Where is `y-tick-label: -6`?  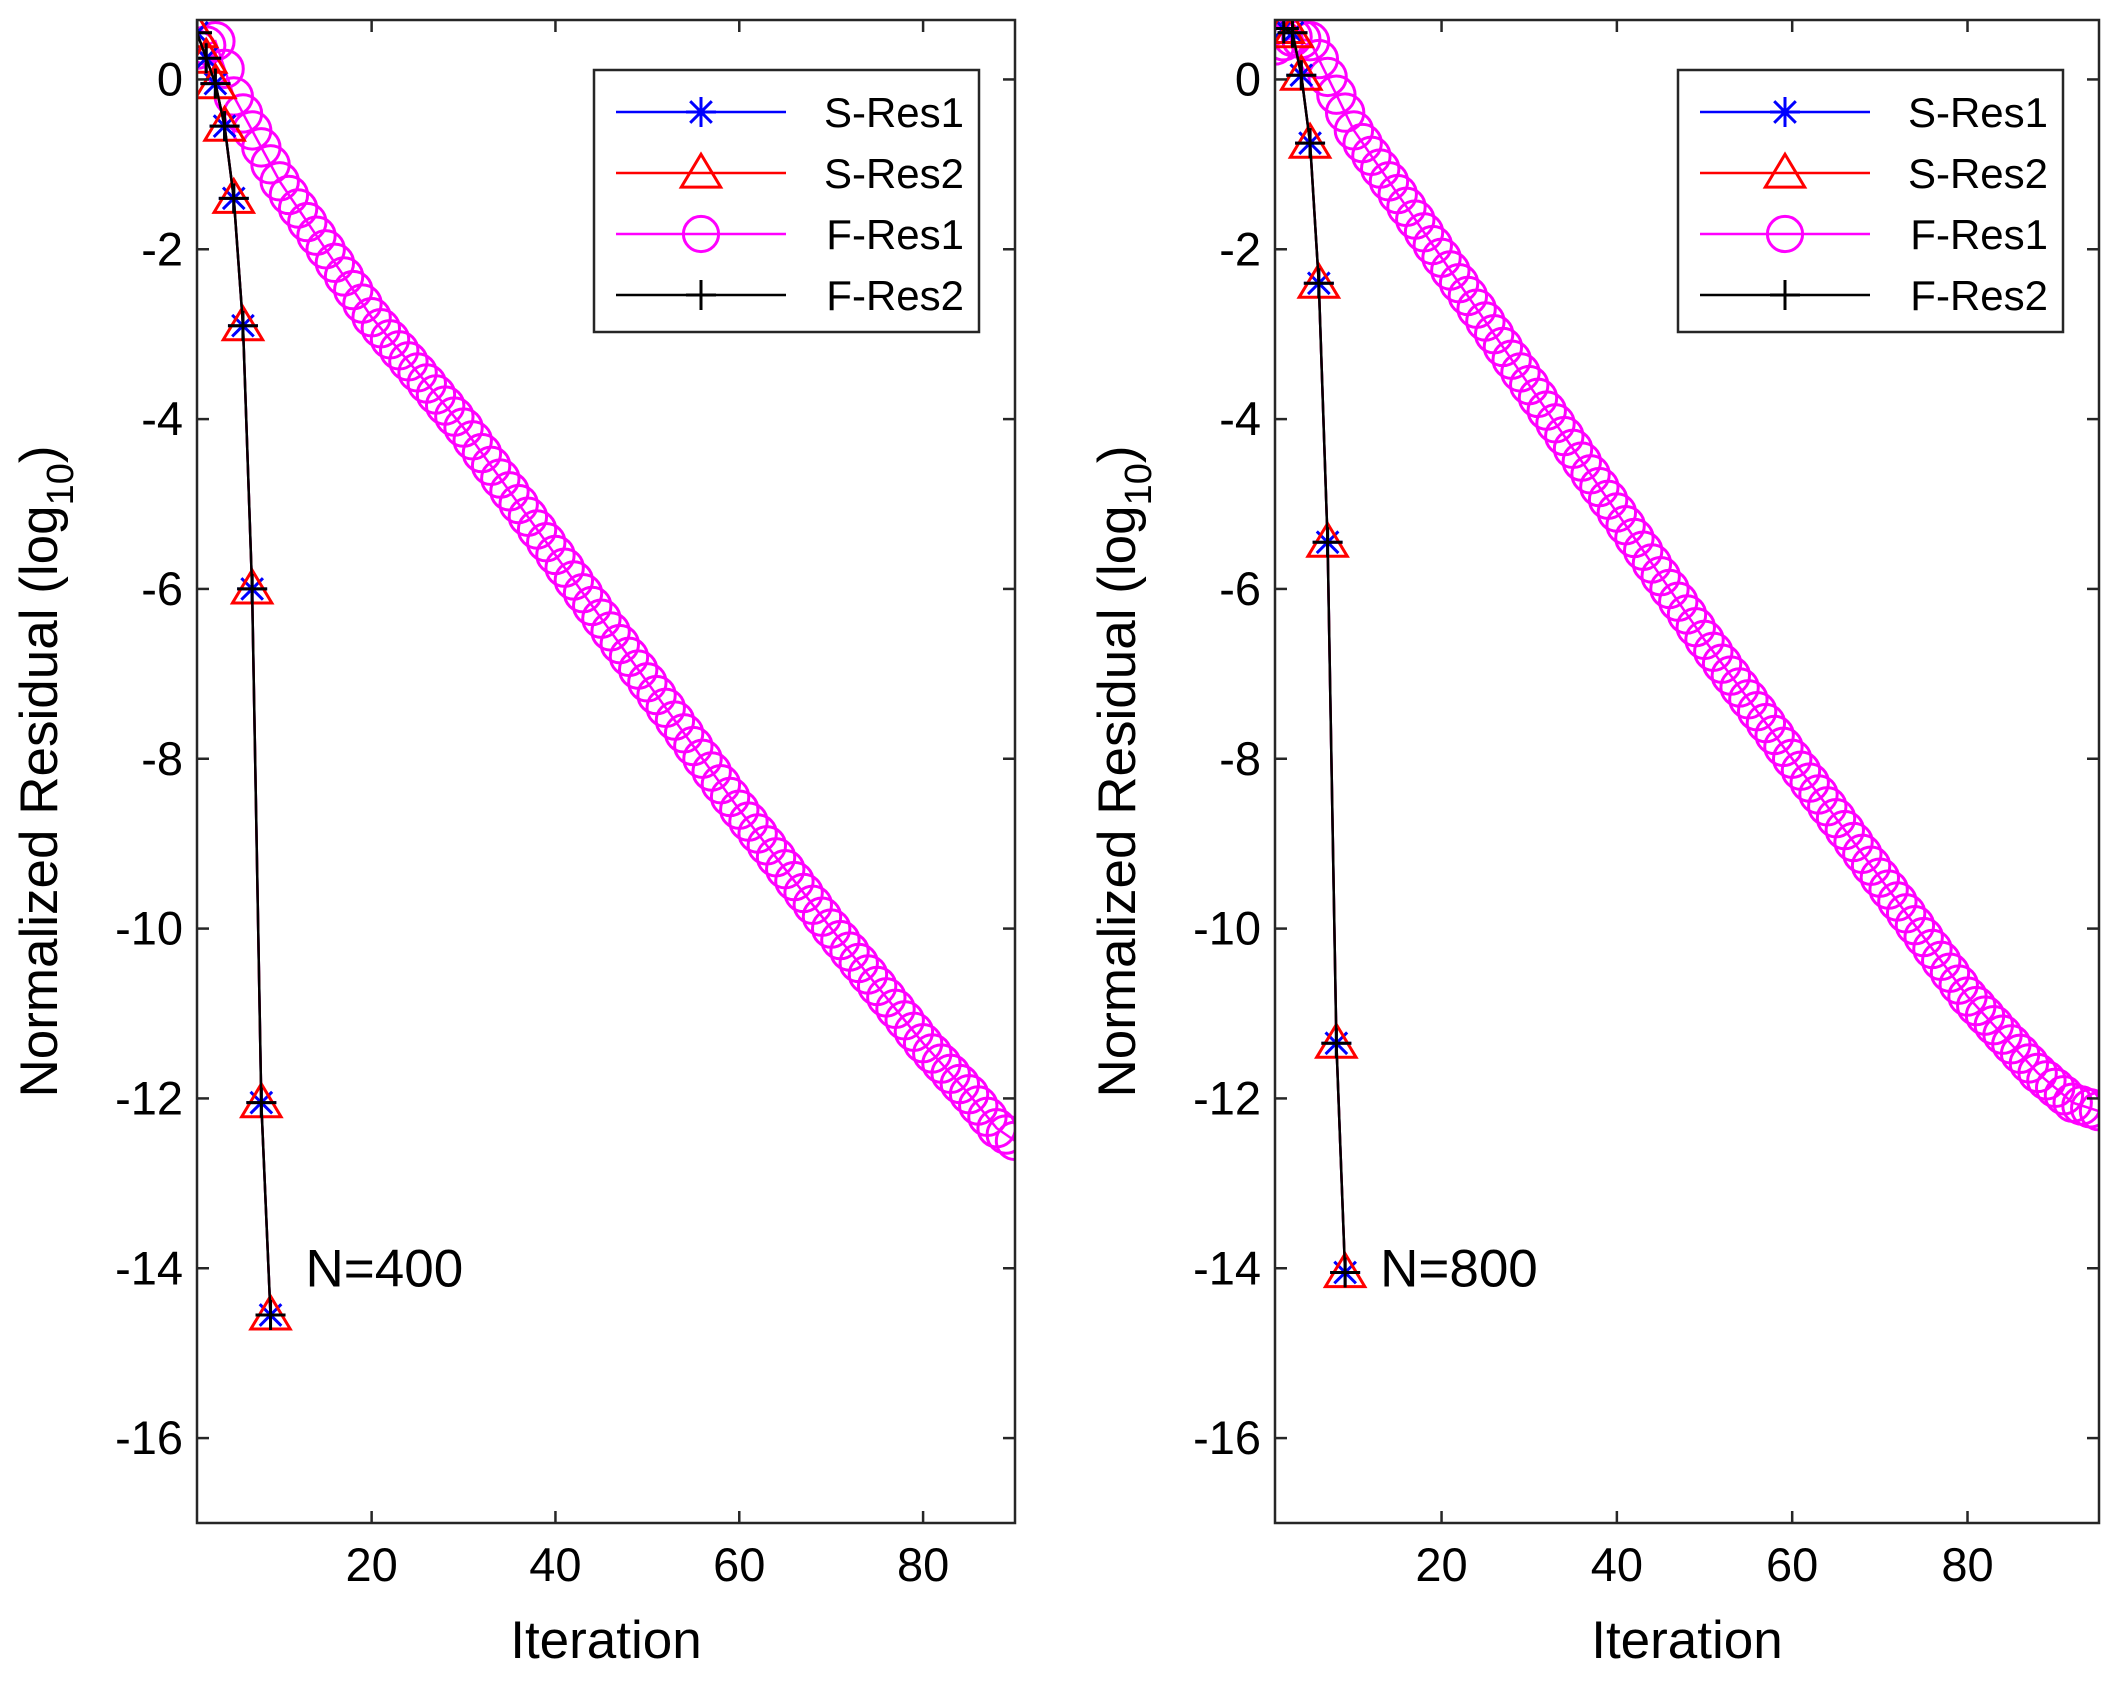 y-tick-label: -6 is located at coordinates (162, 588).